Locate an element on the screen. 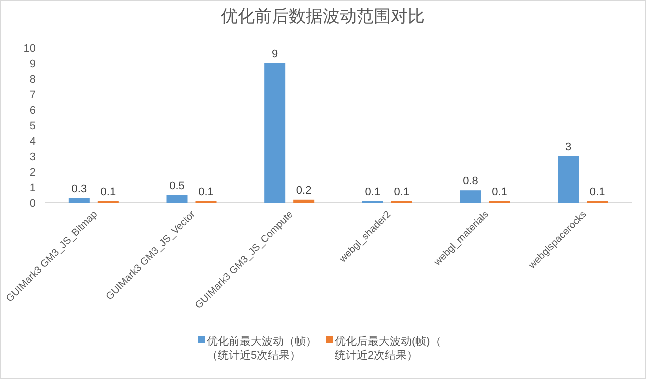 Image resolution: width=646 pixels, height=379 pixels. data-label: 0.2 is located at coordinates (304, 190).